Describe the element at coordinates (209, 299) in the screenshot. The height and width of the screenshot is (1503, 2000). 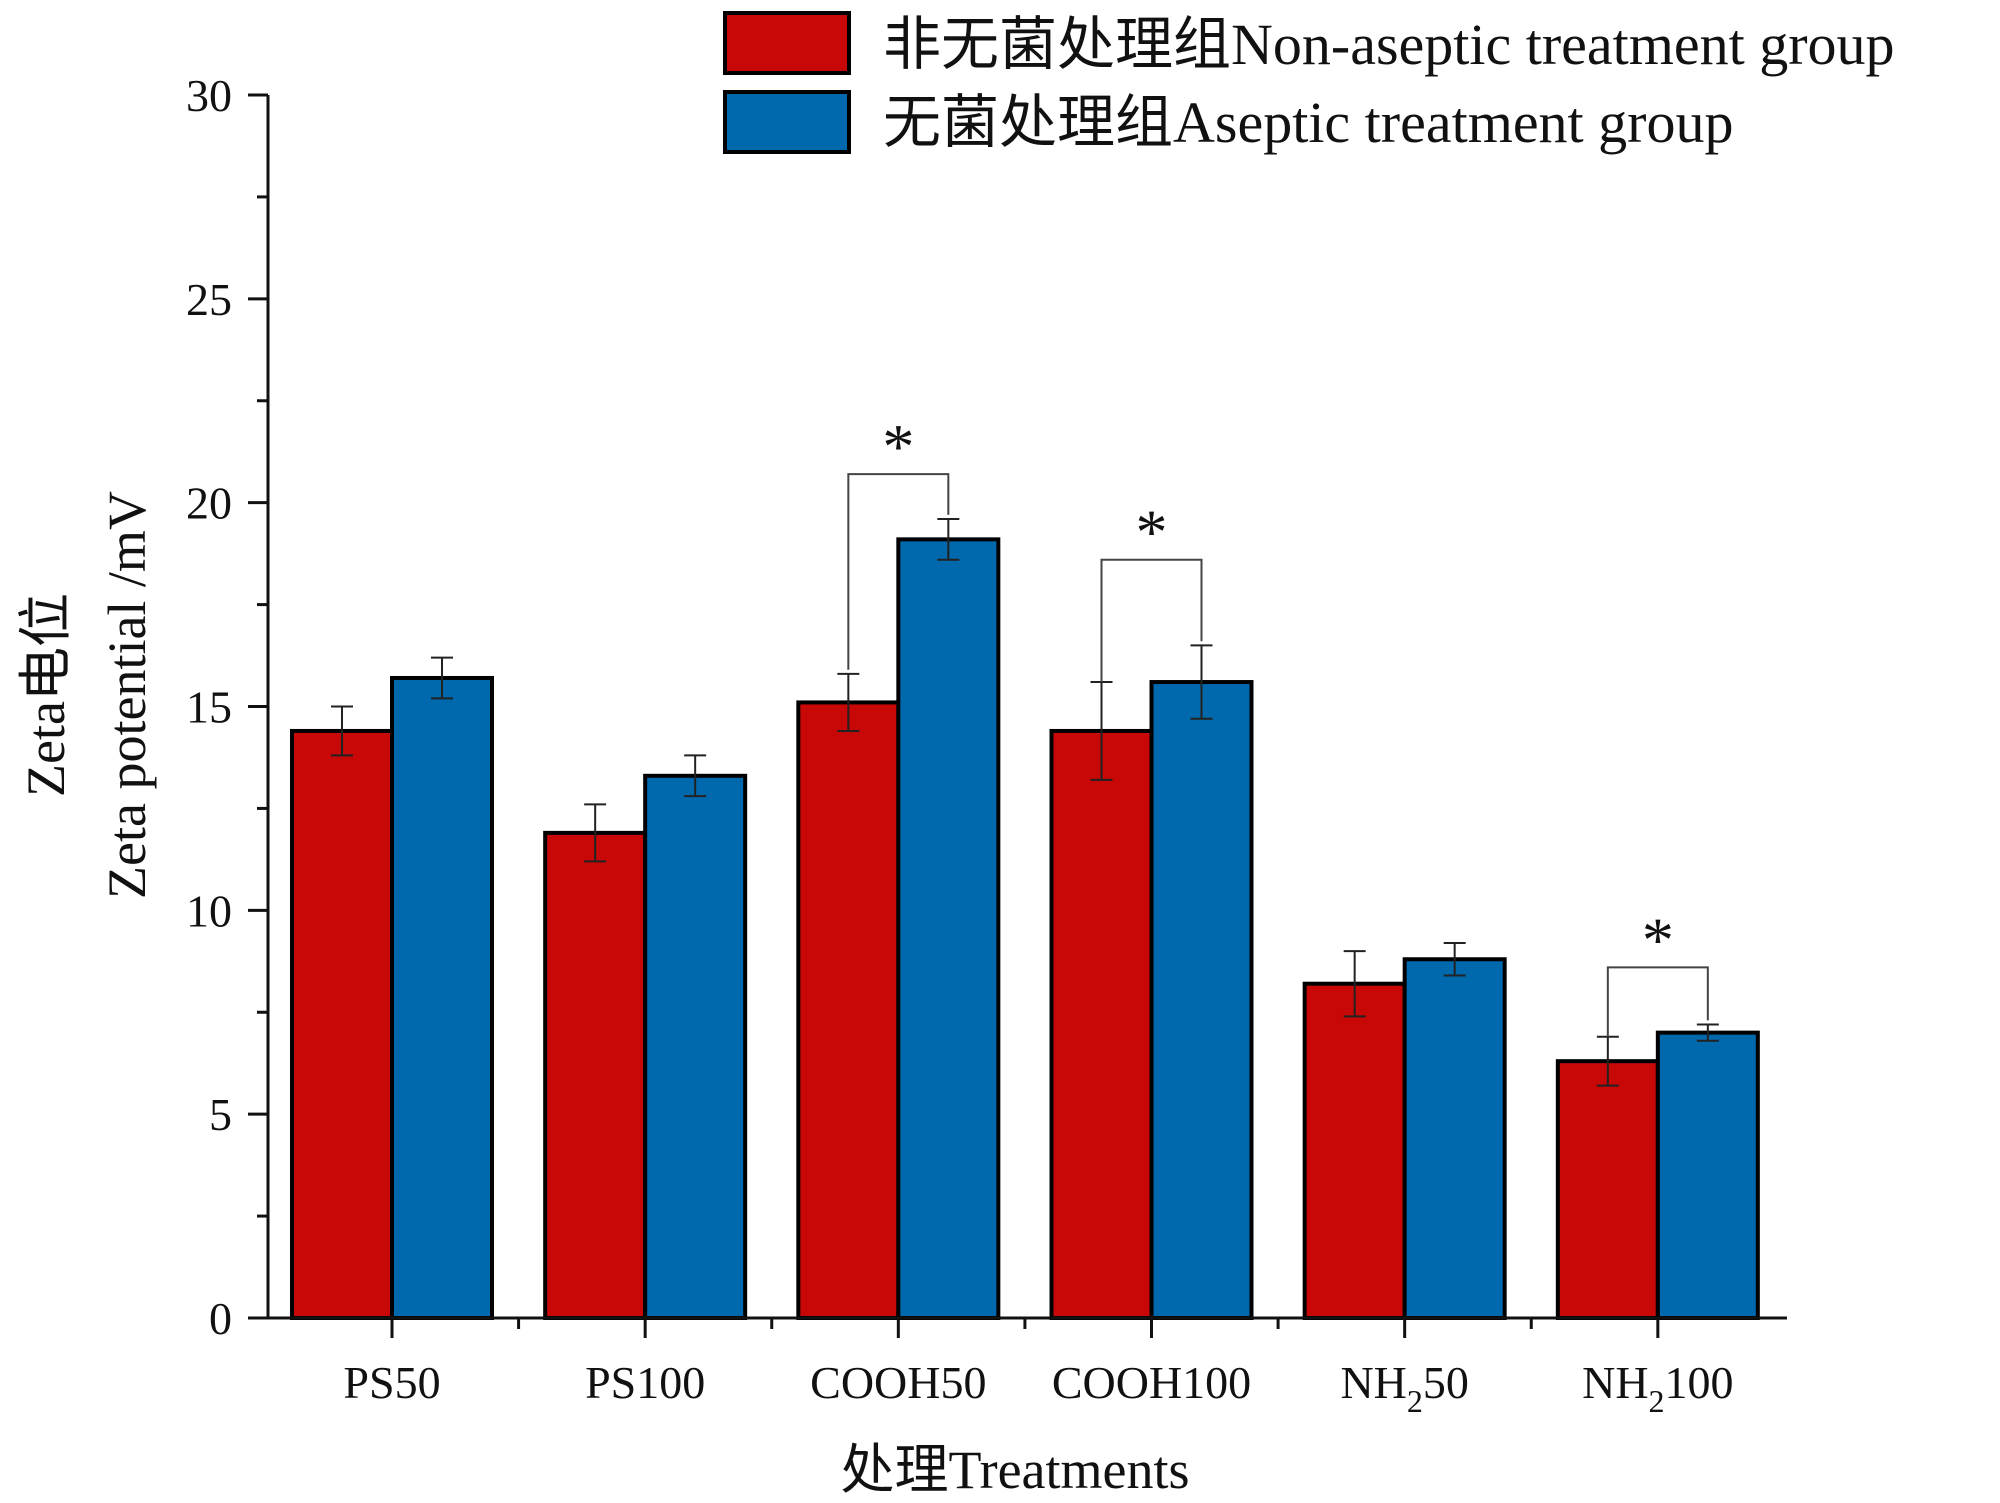
I see `y-tick-label-5: 25` at that location.